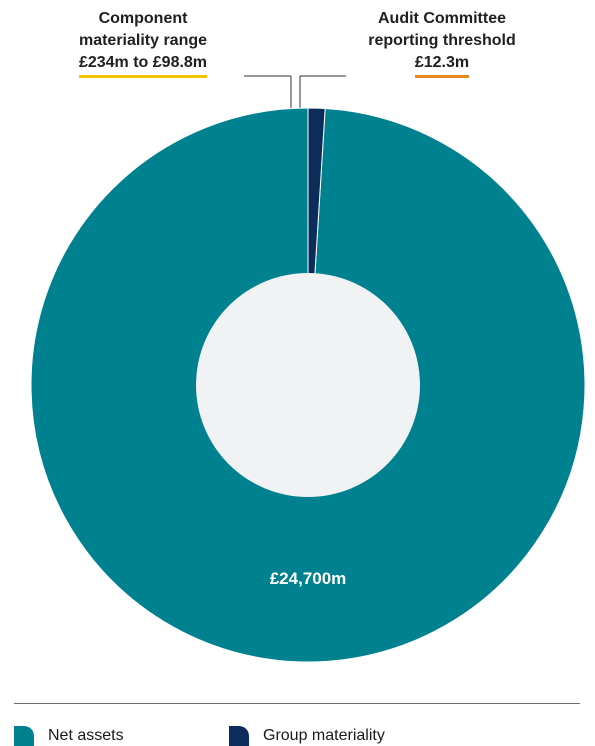 The height and width of the screenshot is (746, 595). What do you see at coordinates (239, 736) in the screenshot?
I see `group-materiality-swatch` at bounding box center [239, 736].